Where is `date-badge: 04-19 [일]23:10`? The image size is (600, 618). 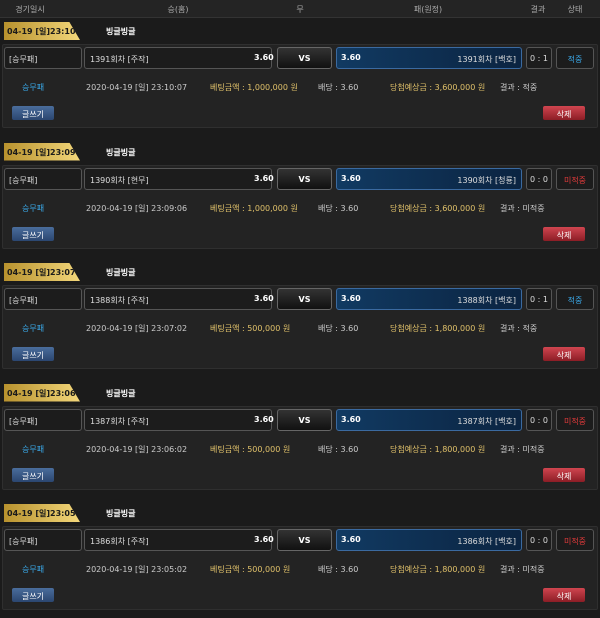
date-badge: 04-19 [일]23:10 is located at coordinates (42, 31).